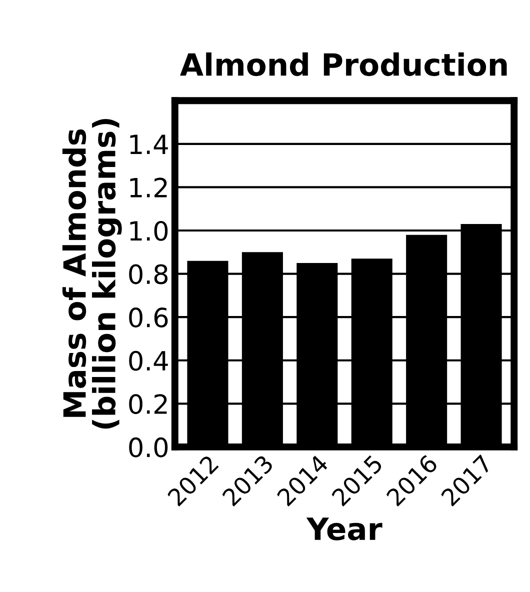 The width and height of the screenshot is (530, 592). What do you see at coordinates (149, 144) in the screenshot?
I see `y-tick-label: 1.4` at bounding box center [149, 144].